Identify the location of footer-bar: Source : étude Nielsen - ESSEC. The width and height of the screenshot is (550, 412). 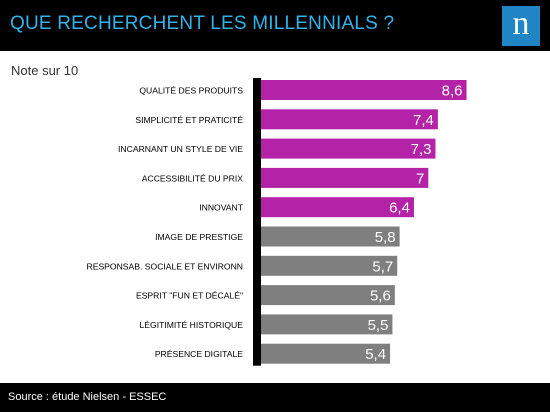
(275, 397).